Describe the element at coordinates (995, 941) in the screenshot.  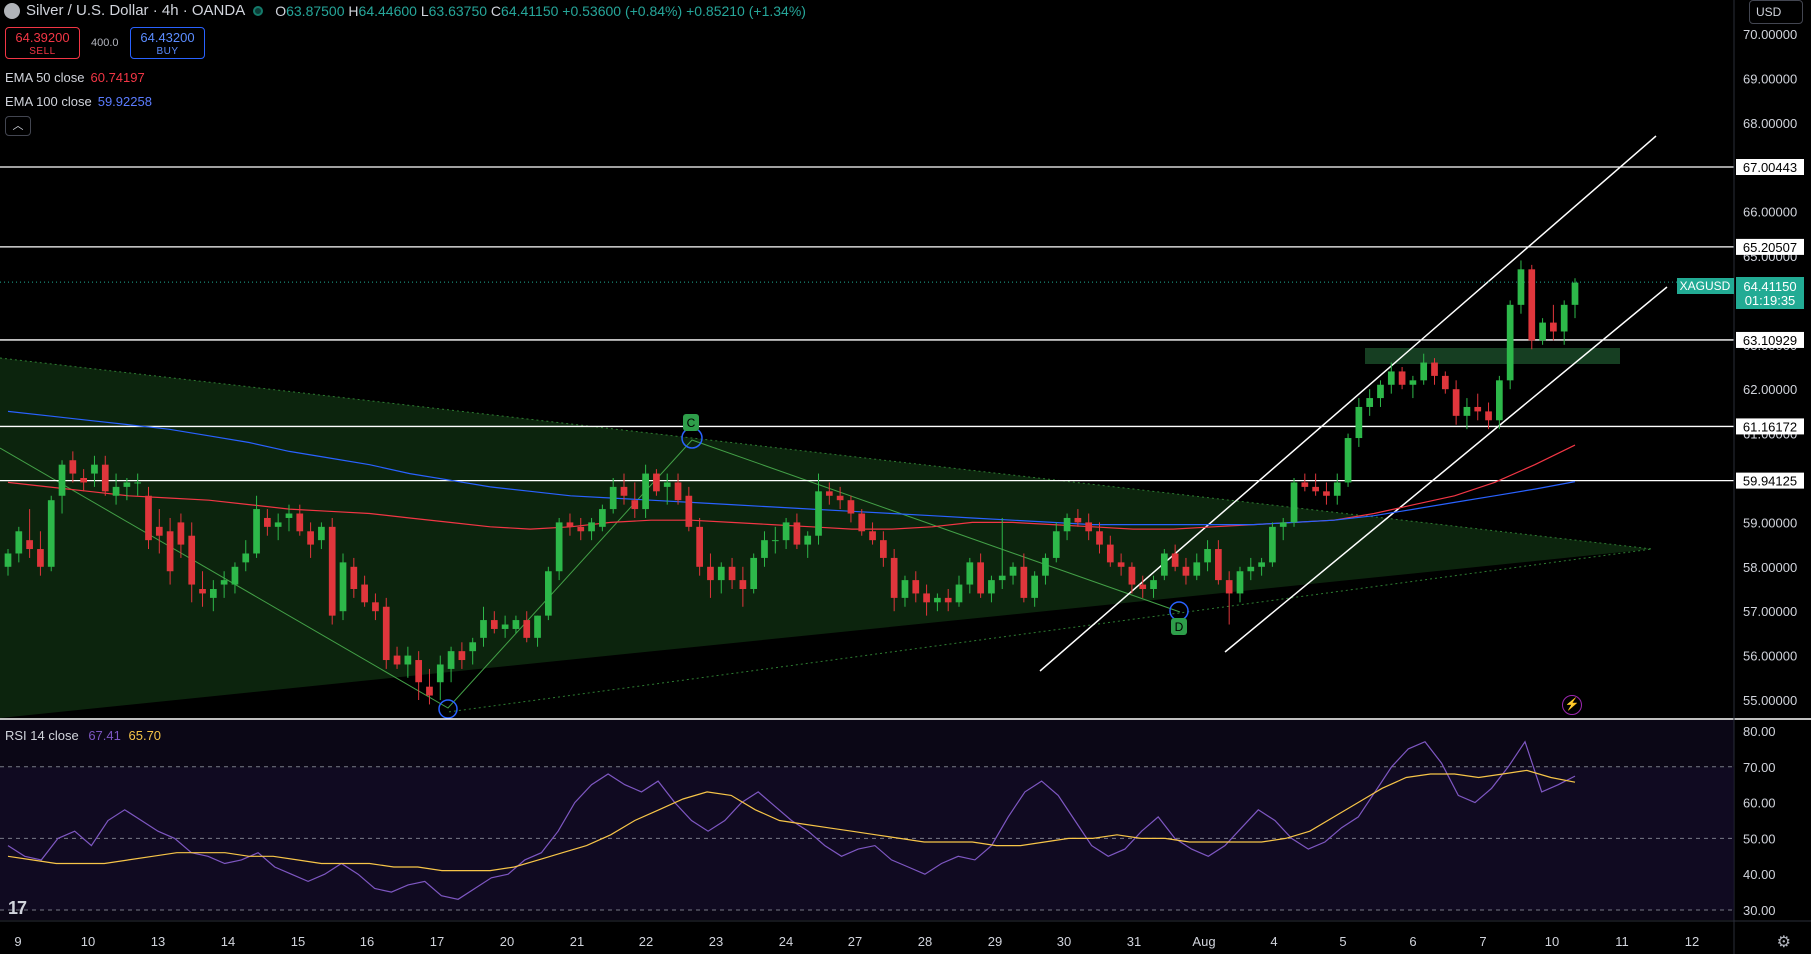
I see `time-axis-label: 29` at that location.